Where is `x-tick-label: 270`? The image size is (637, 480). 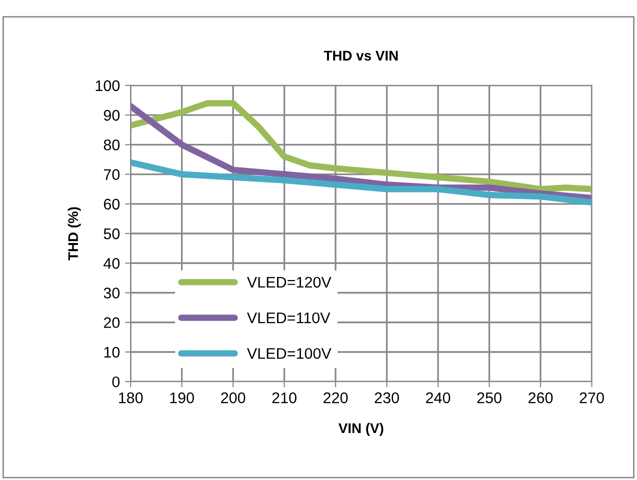 x-tick-label: 270 is located at coordinates (592, 398).